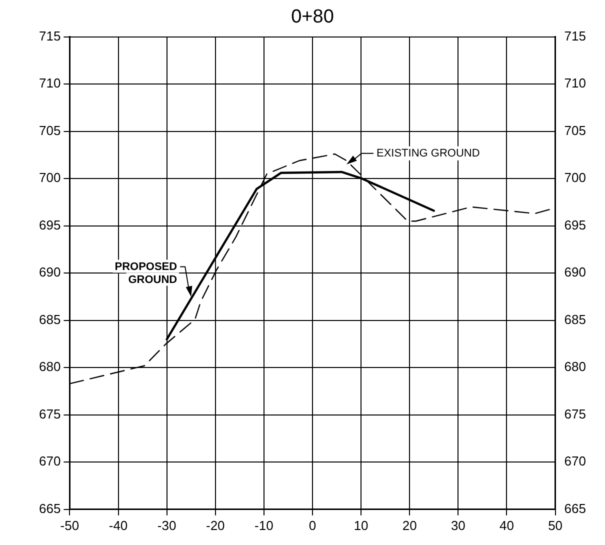 The width and height of the screenshot is (605, 545). I want to click on annotation: PROPOSED GROUND, so click(146, 273).